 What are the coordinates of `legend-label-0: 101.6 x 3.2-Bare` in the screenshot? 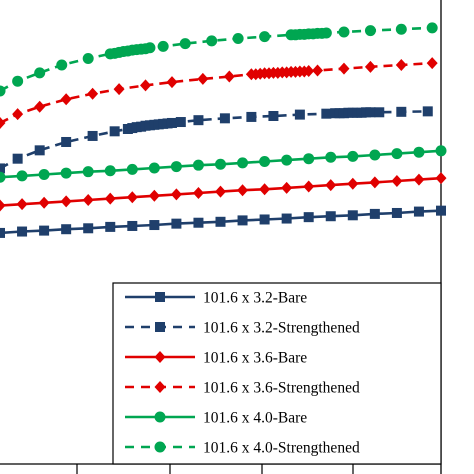 It's located at (255, 298).